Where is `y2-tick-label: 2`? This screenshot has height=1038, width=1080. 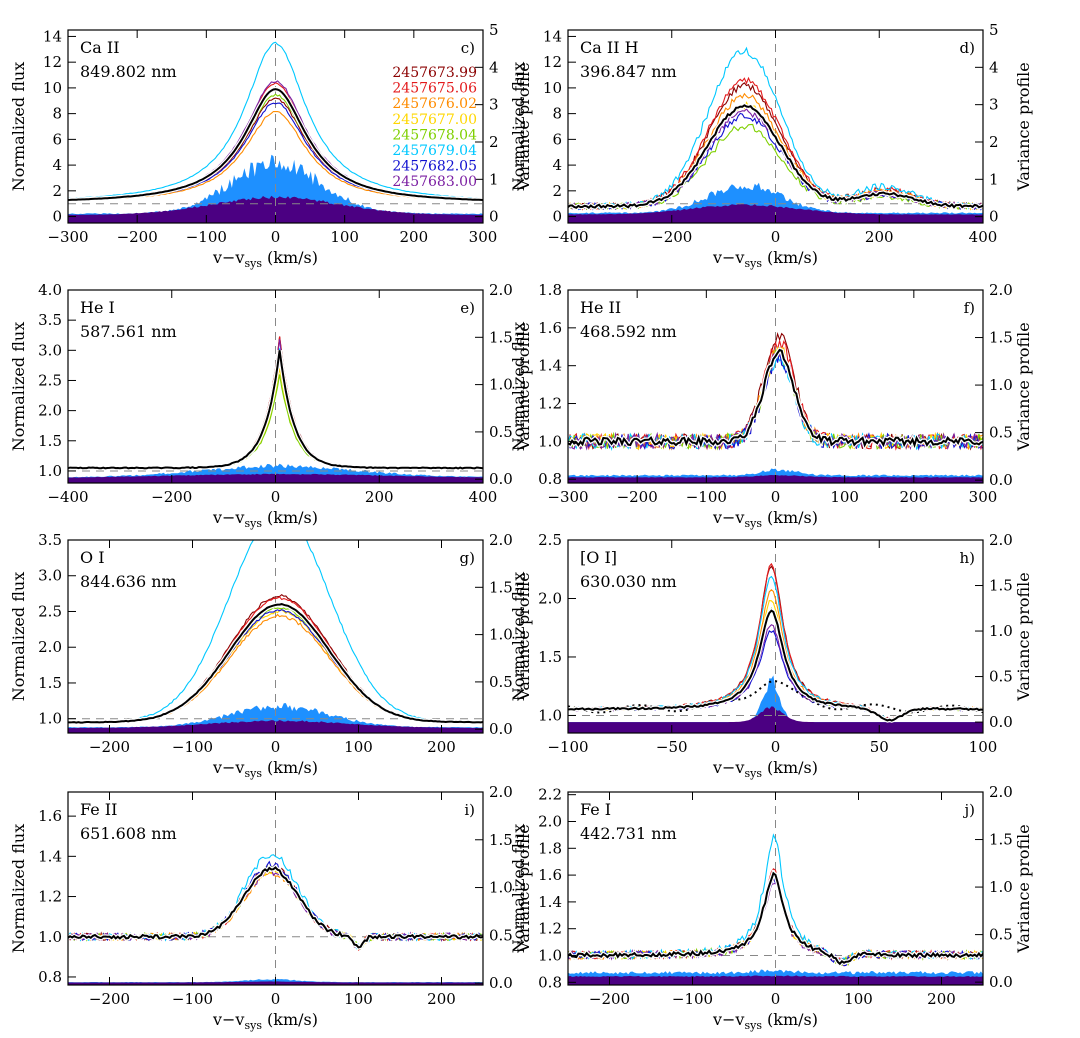
y2-tick-label: 2 is located at coordinates (994, 142).